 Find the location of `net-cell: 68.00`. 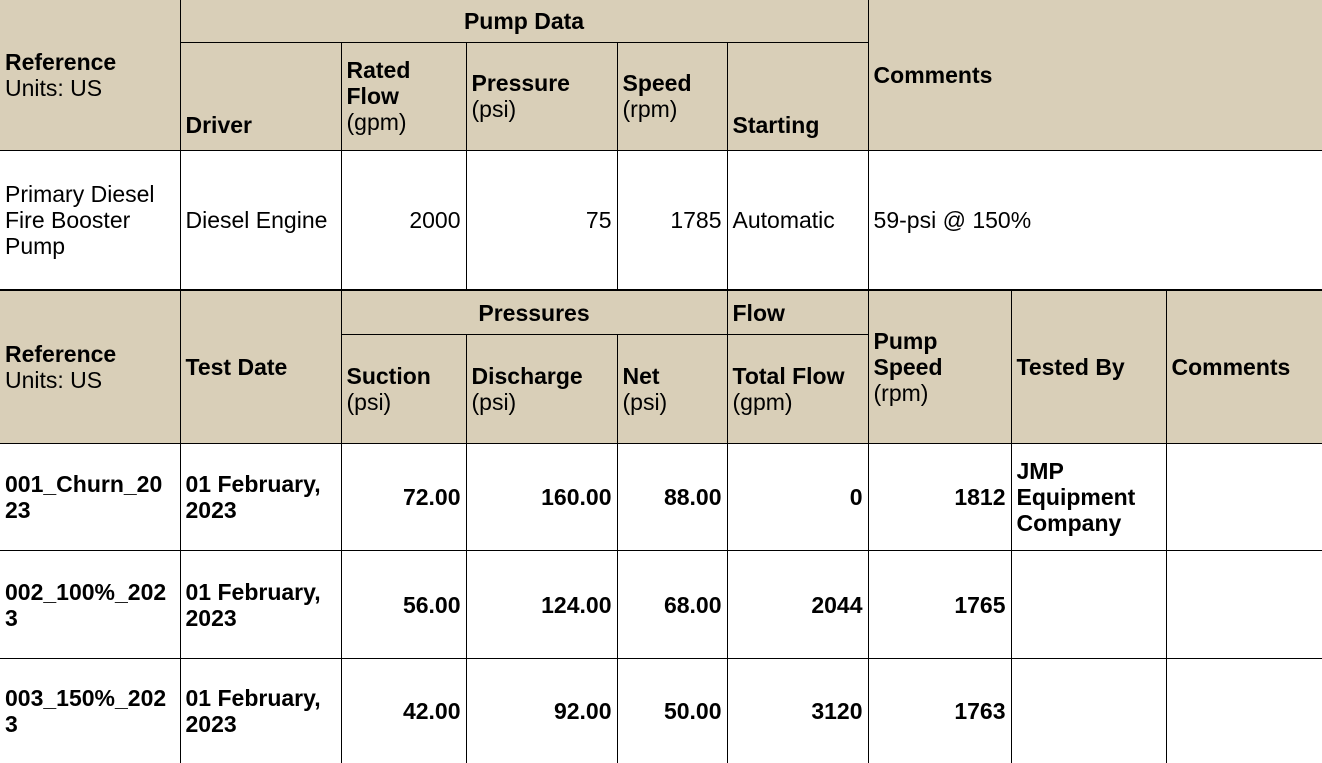

net-cell: 68.00 is located at coordinates (672, 604).